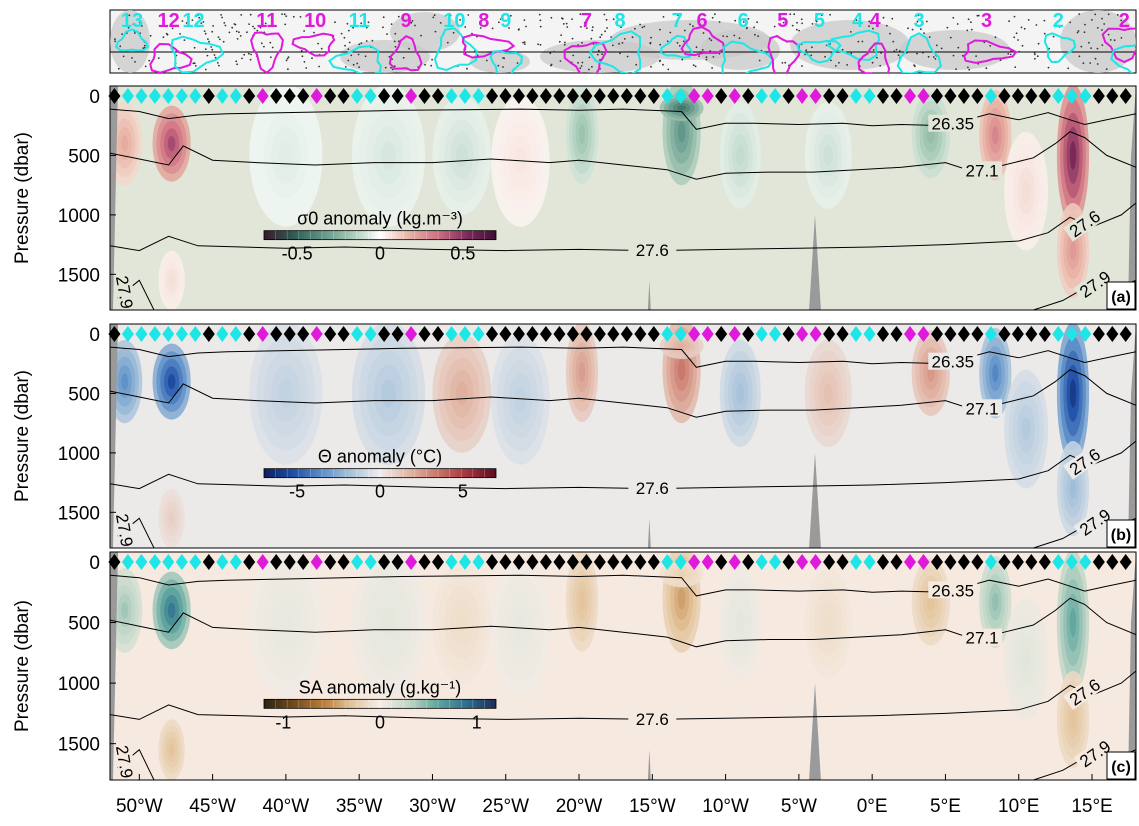 The height and width of the screenshot is (826, 1139). What do you see at coordinates (405, 53) in the screenshot?
I see `eddy-contour-magenta` at bounding box center [405, 53].